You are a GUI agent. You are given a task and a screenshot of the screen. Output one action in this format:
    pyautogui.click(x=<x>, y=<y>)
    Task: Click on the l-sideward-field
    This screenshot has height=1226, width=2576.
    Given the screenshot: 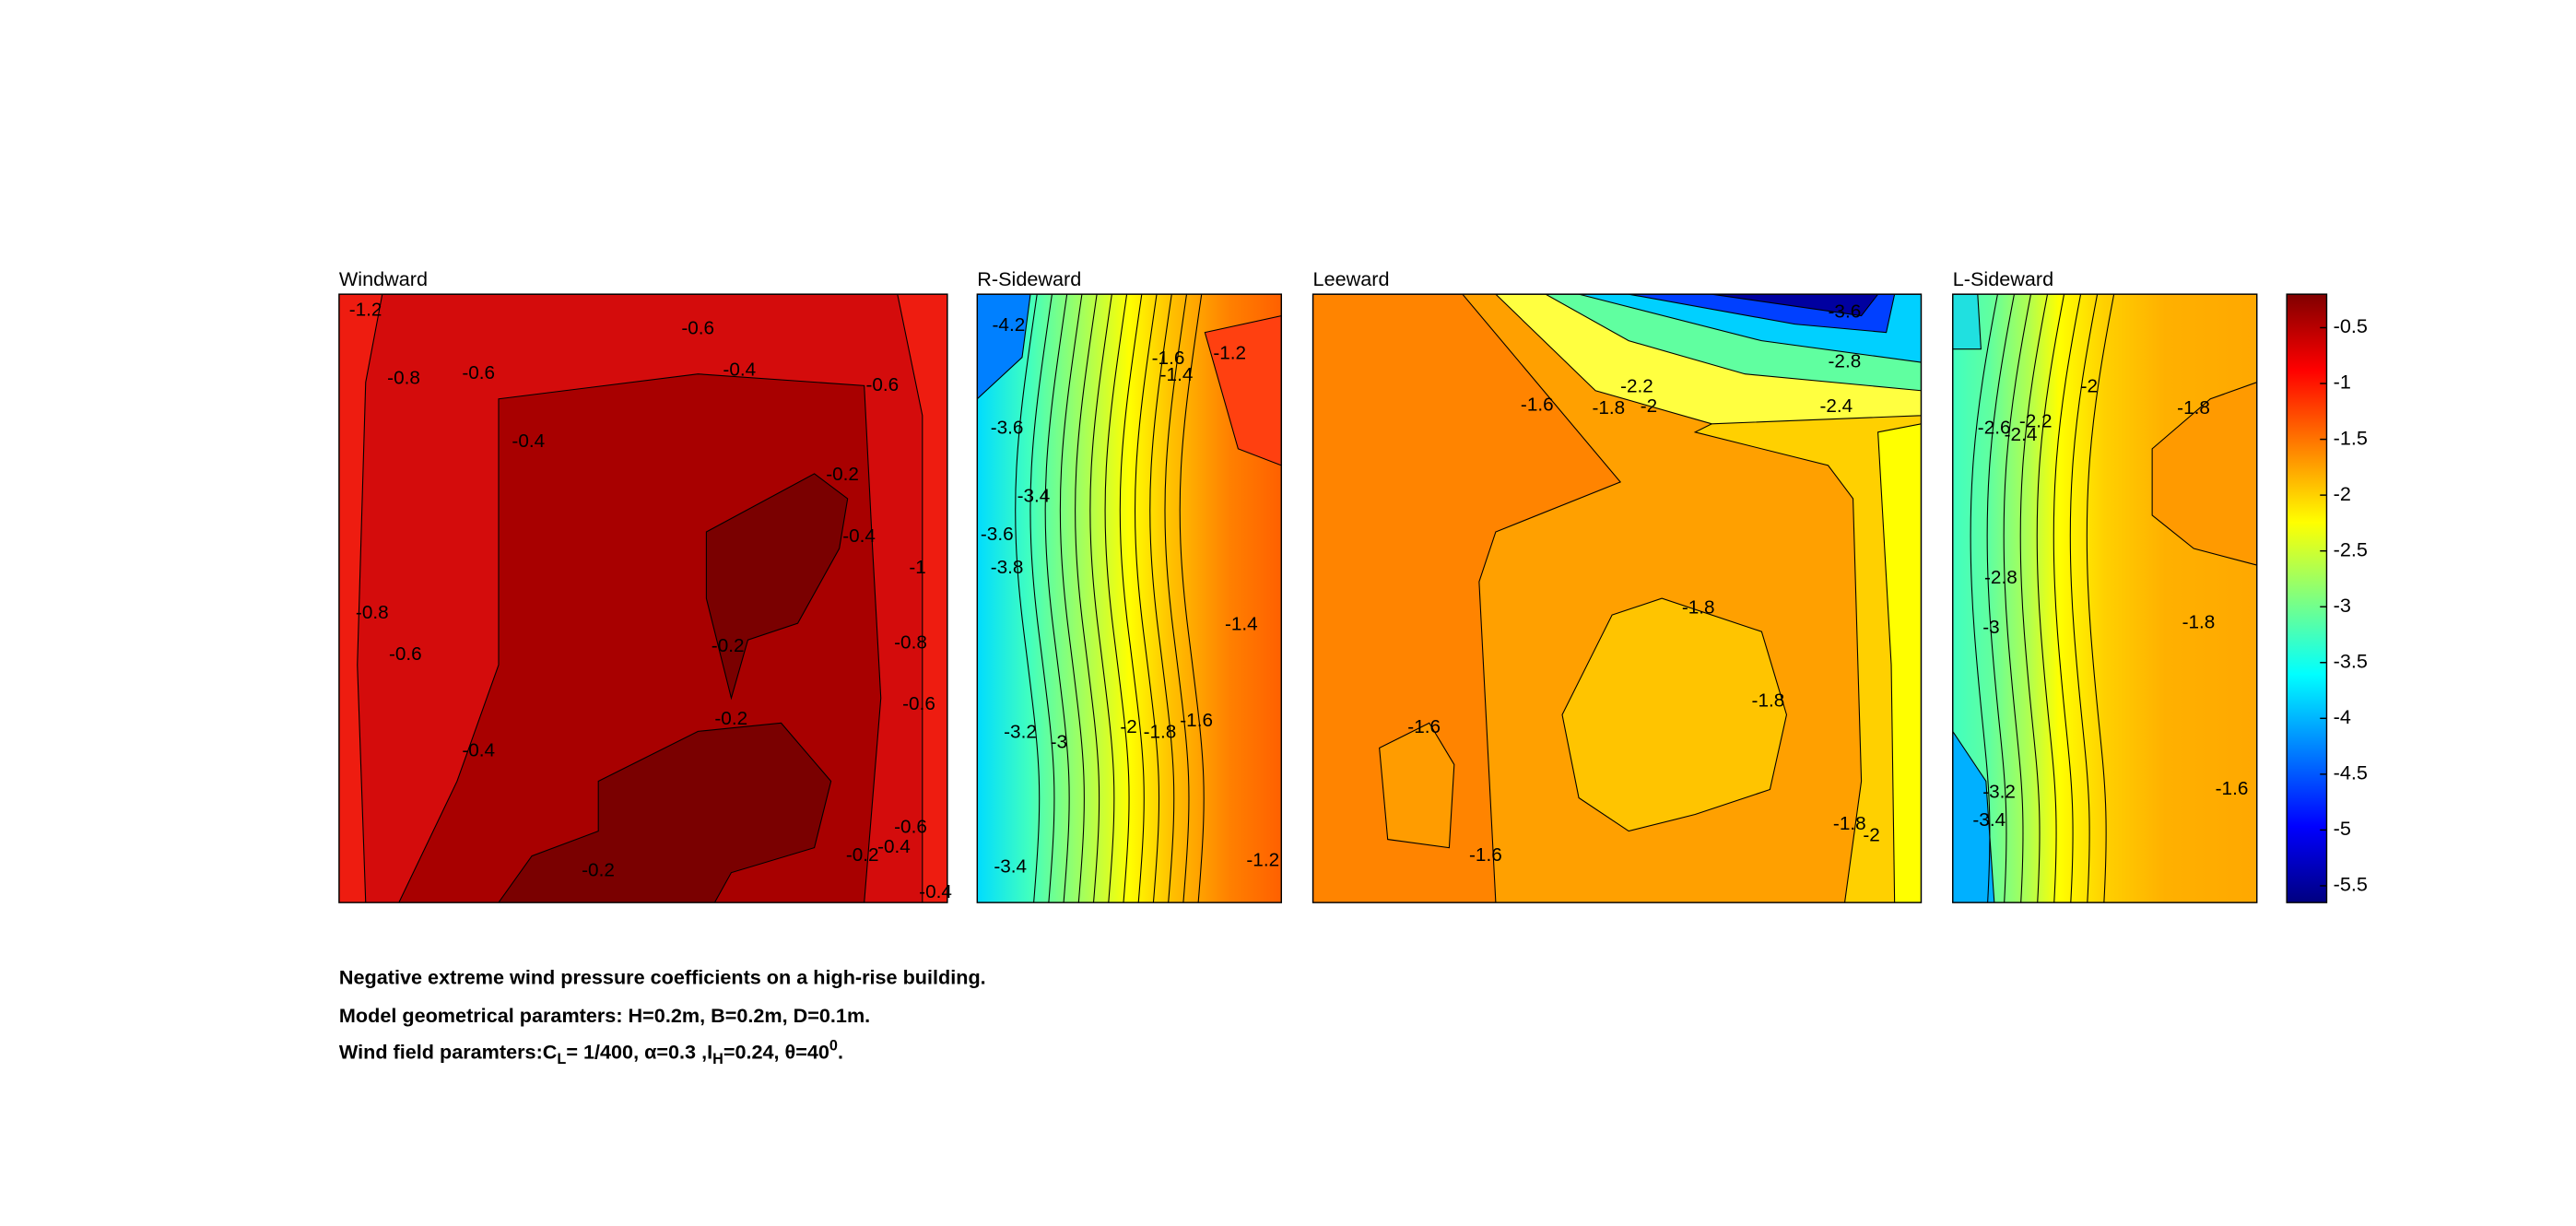 What is the action you would take?
    pyautogui.click(x=2104, y=598)
    